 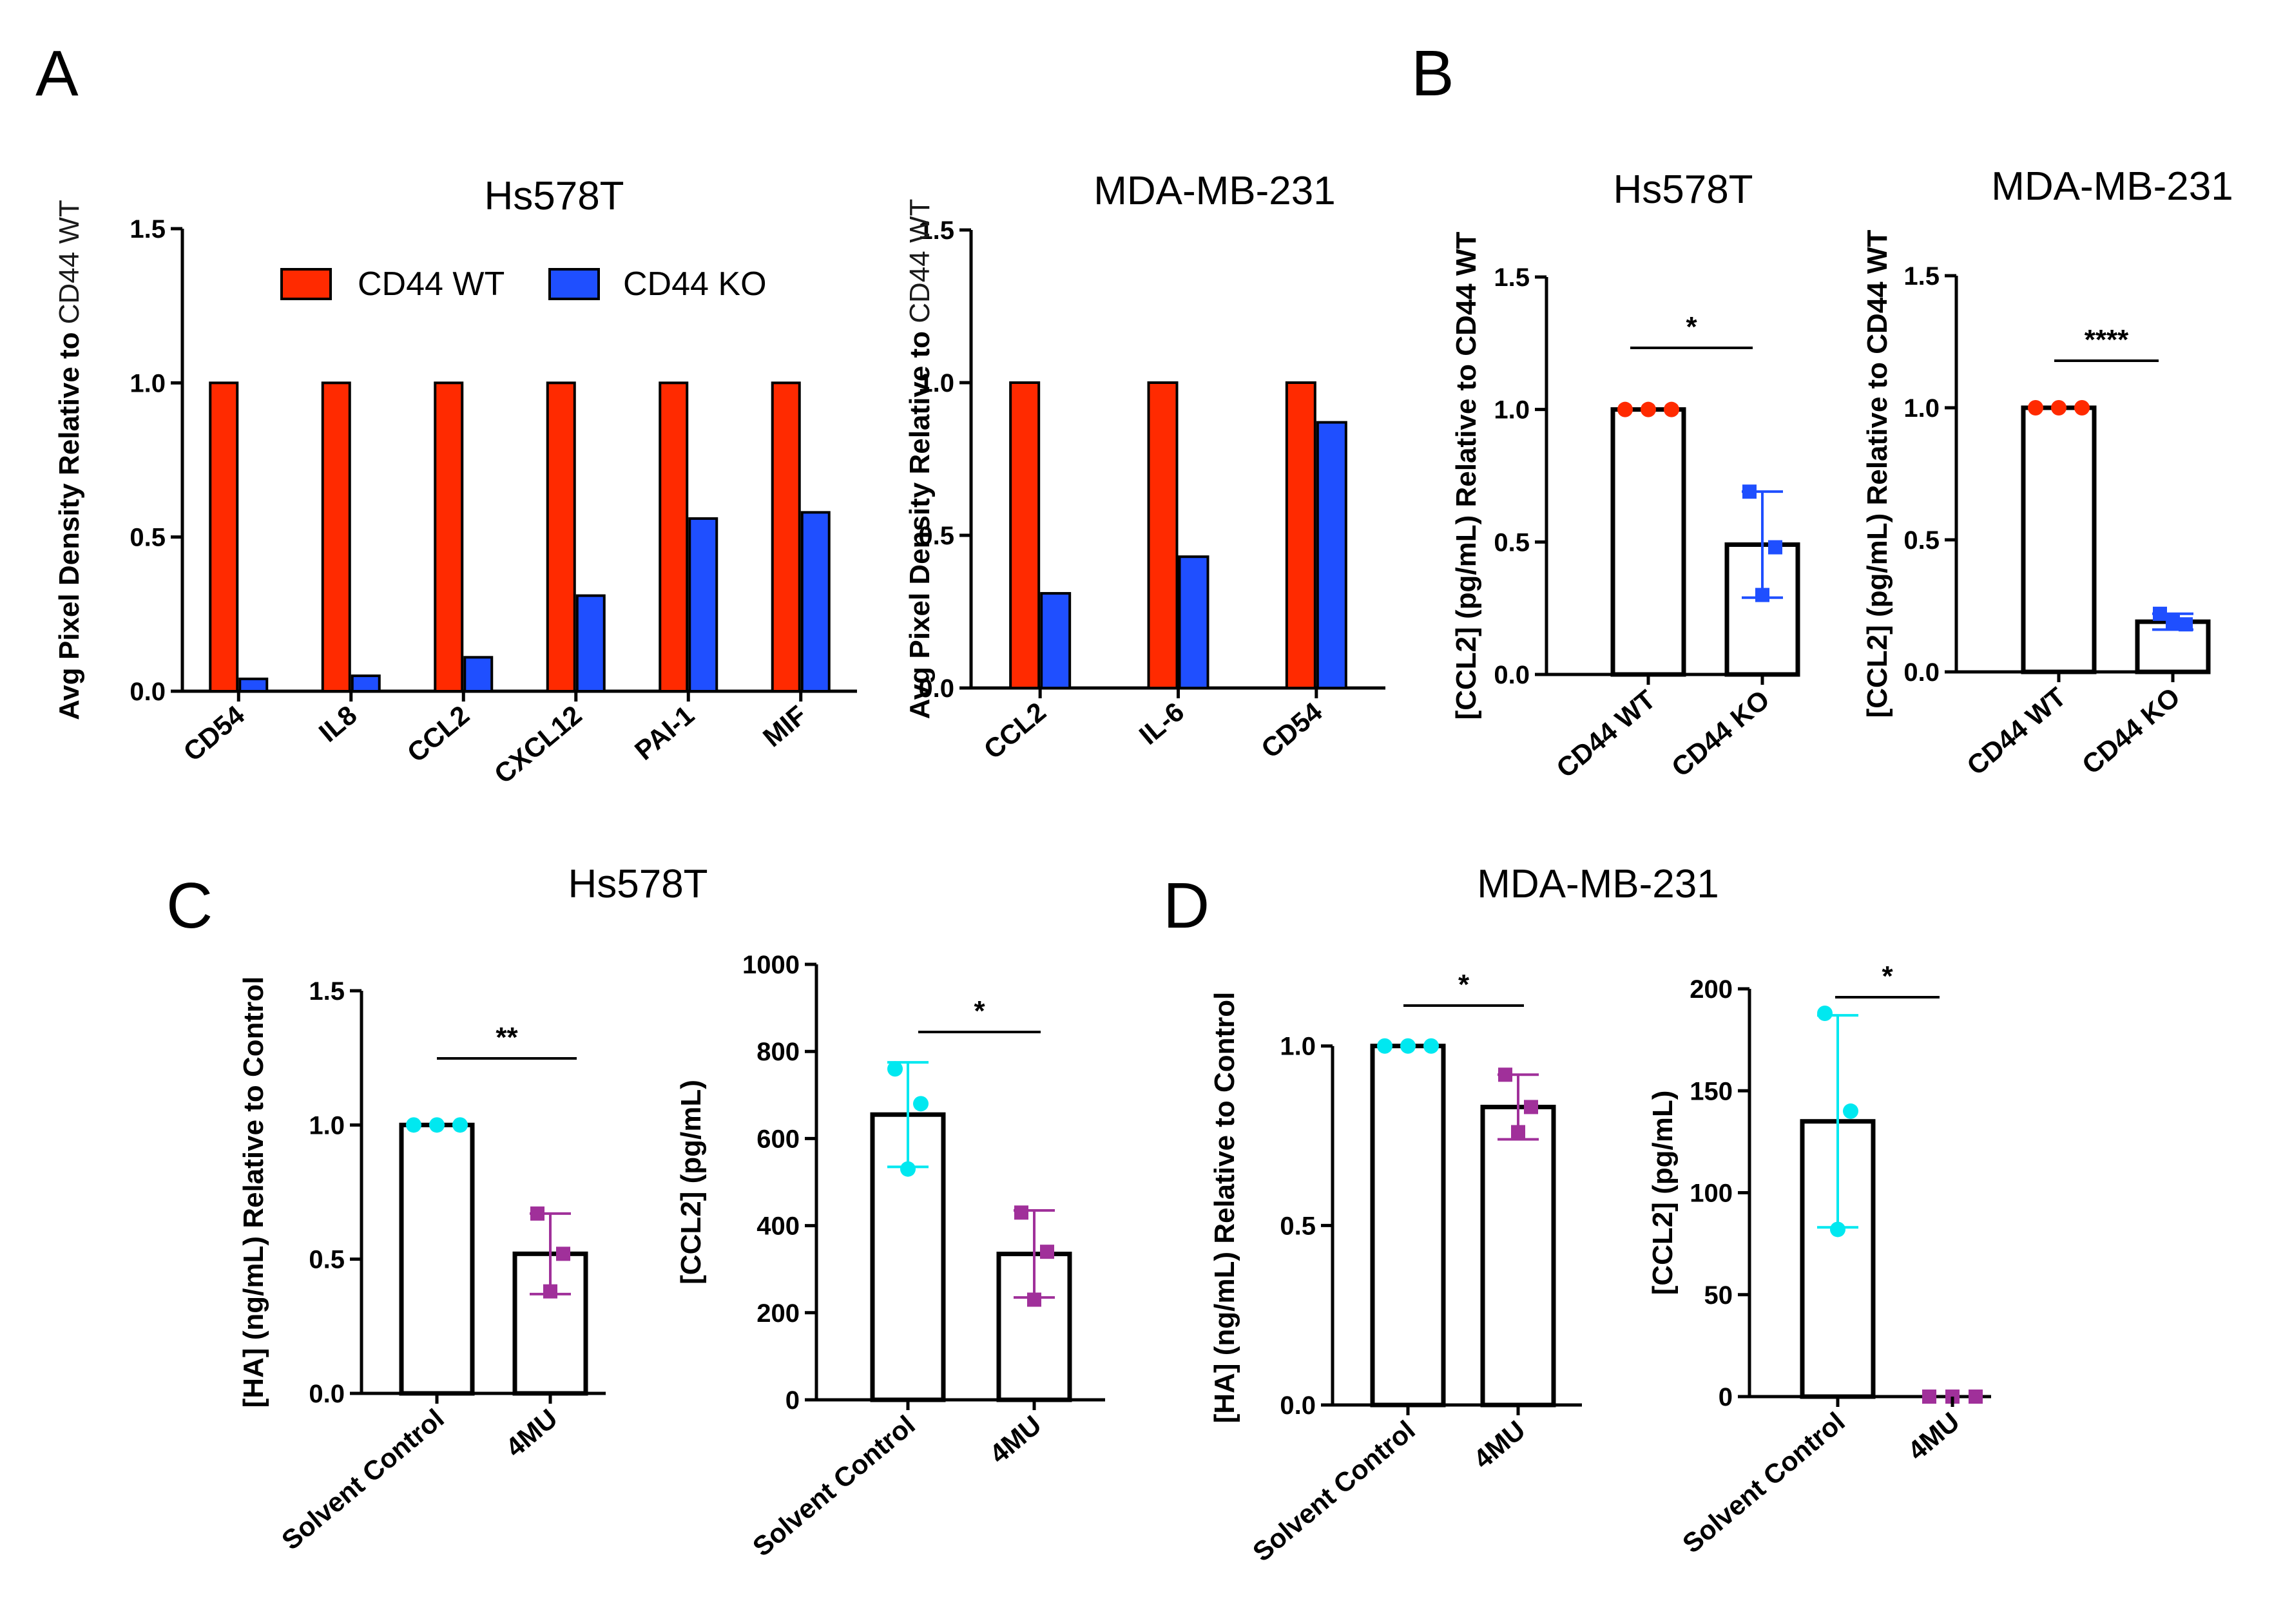 What do you see at coordinates (1512, 277) in the screenshot?
I see `chart-b1-ytick-label-3: 1.5` at bounding box center [1512, 277].